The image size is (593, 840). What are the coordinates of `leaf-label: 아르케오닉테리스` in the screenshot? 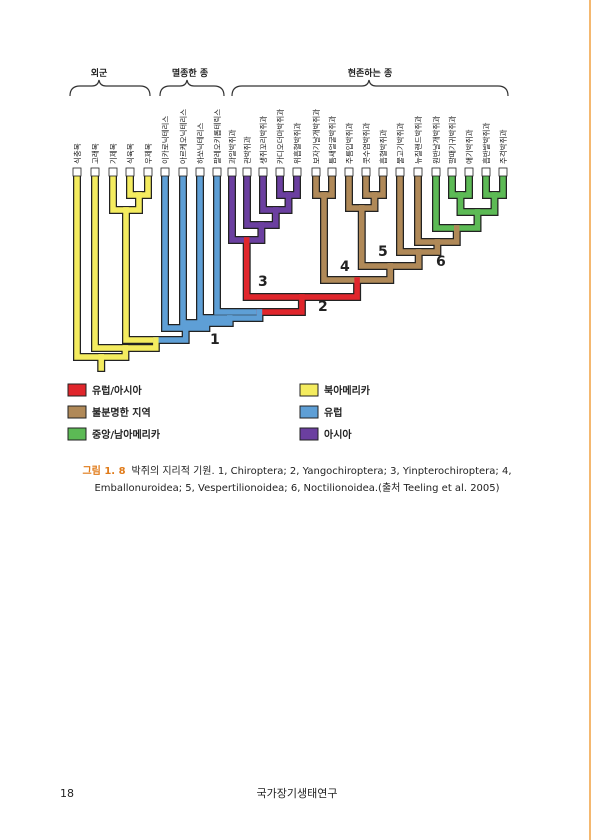 It's located at (183, 136).